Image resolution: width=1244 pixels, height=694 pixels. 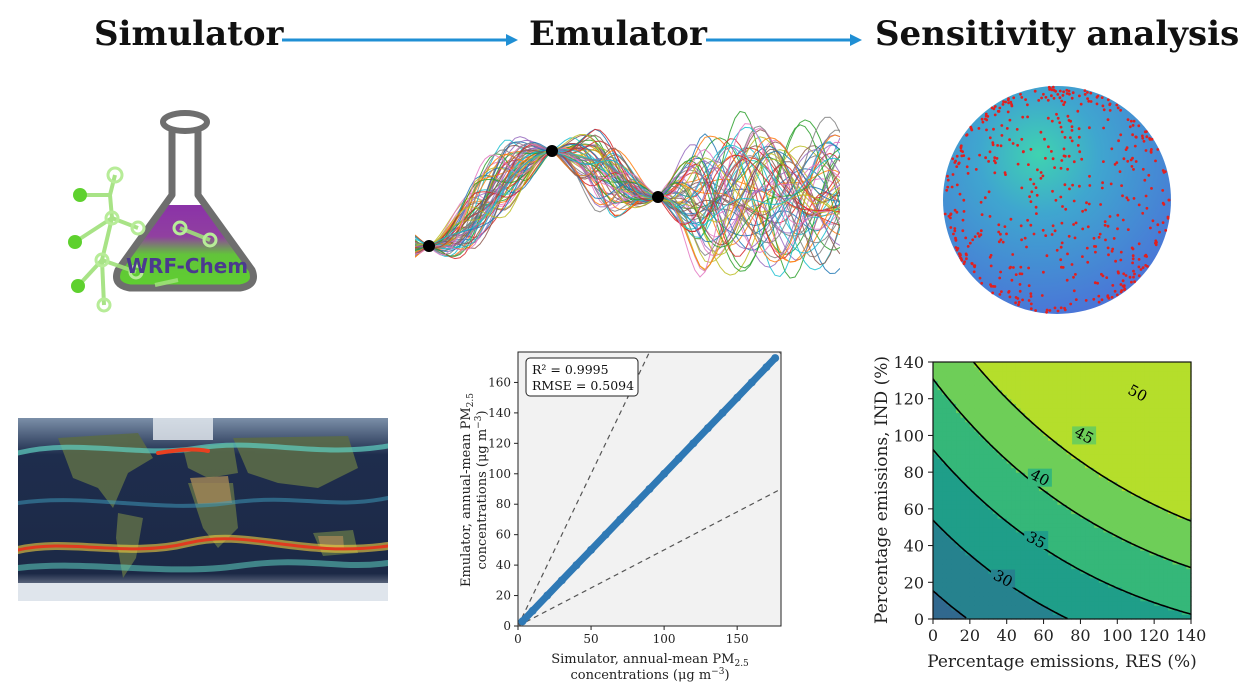 I want to click on contour-line, so click(x=949, y=604).